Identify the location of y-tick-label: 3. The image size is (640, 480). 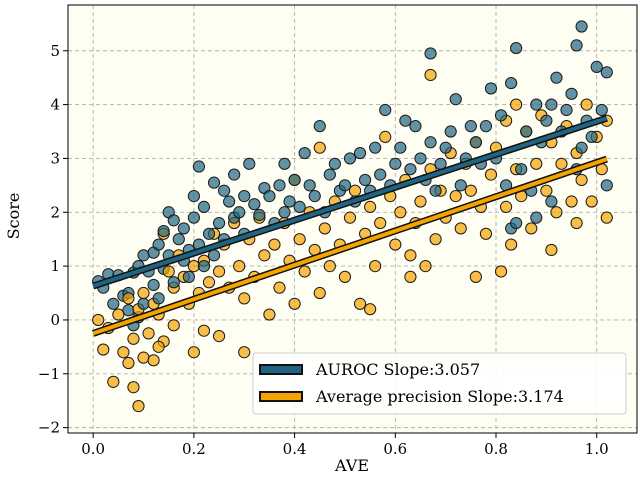
(55, 158).